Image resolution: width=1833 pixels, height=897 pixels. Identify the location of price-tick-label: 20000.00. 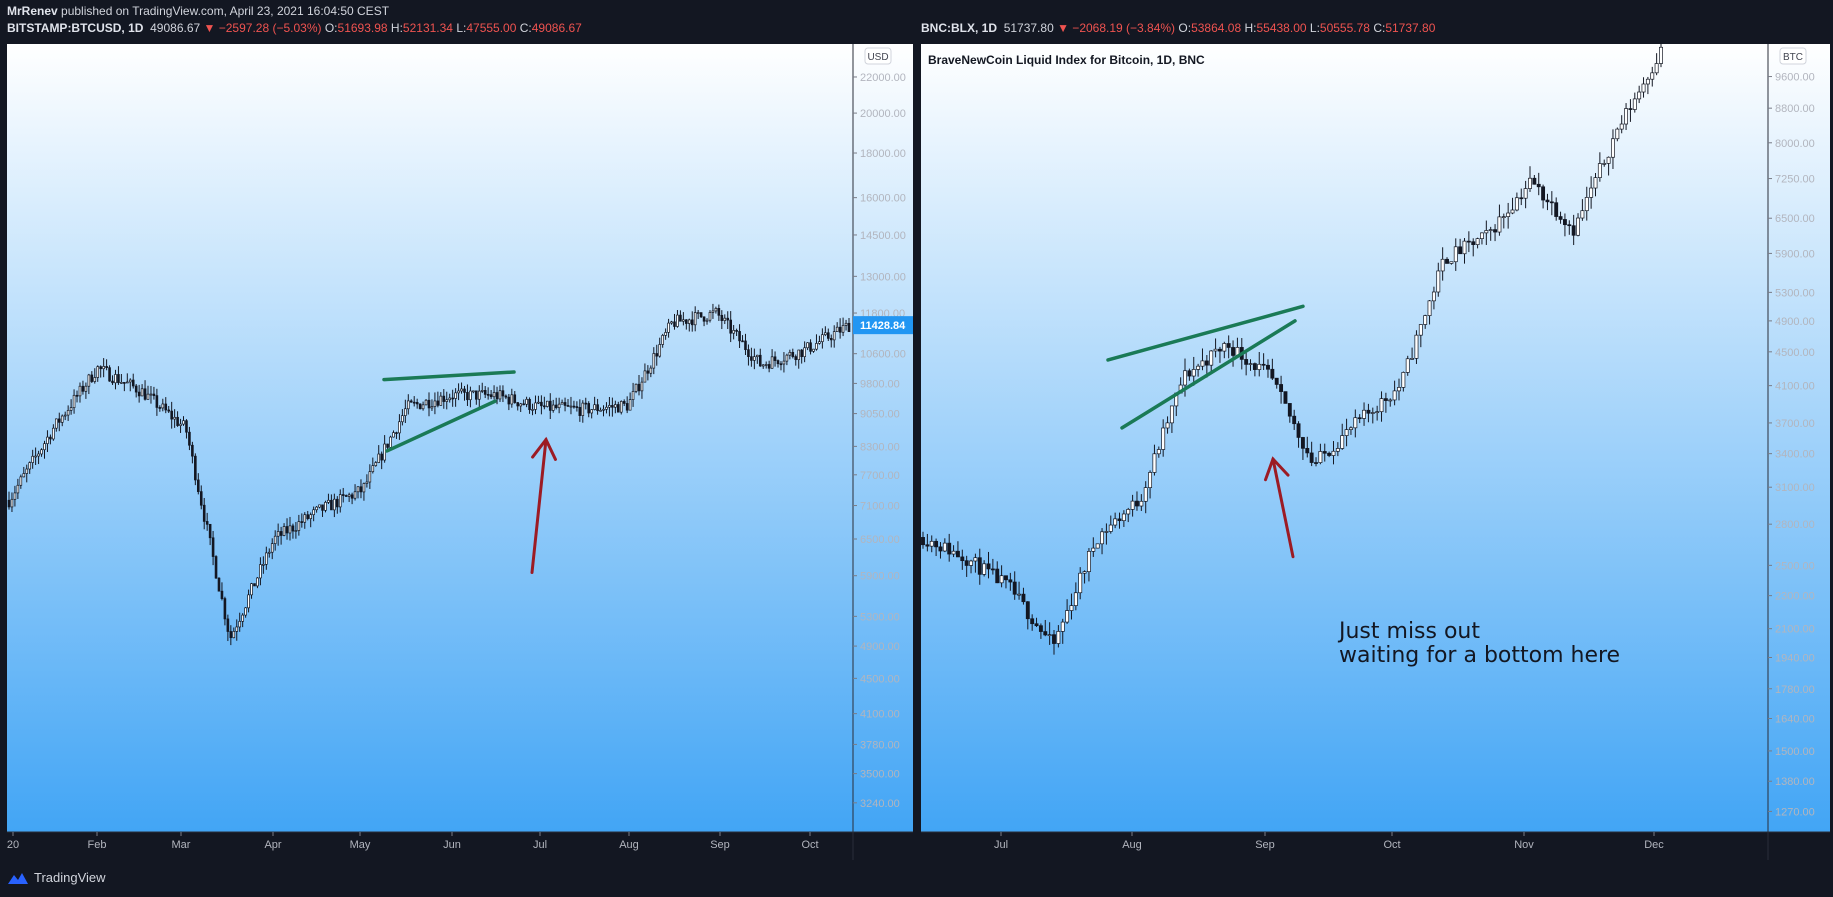
(883, 114).